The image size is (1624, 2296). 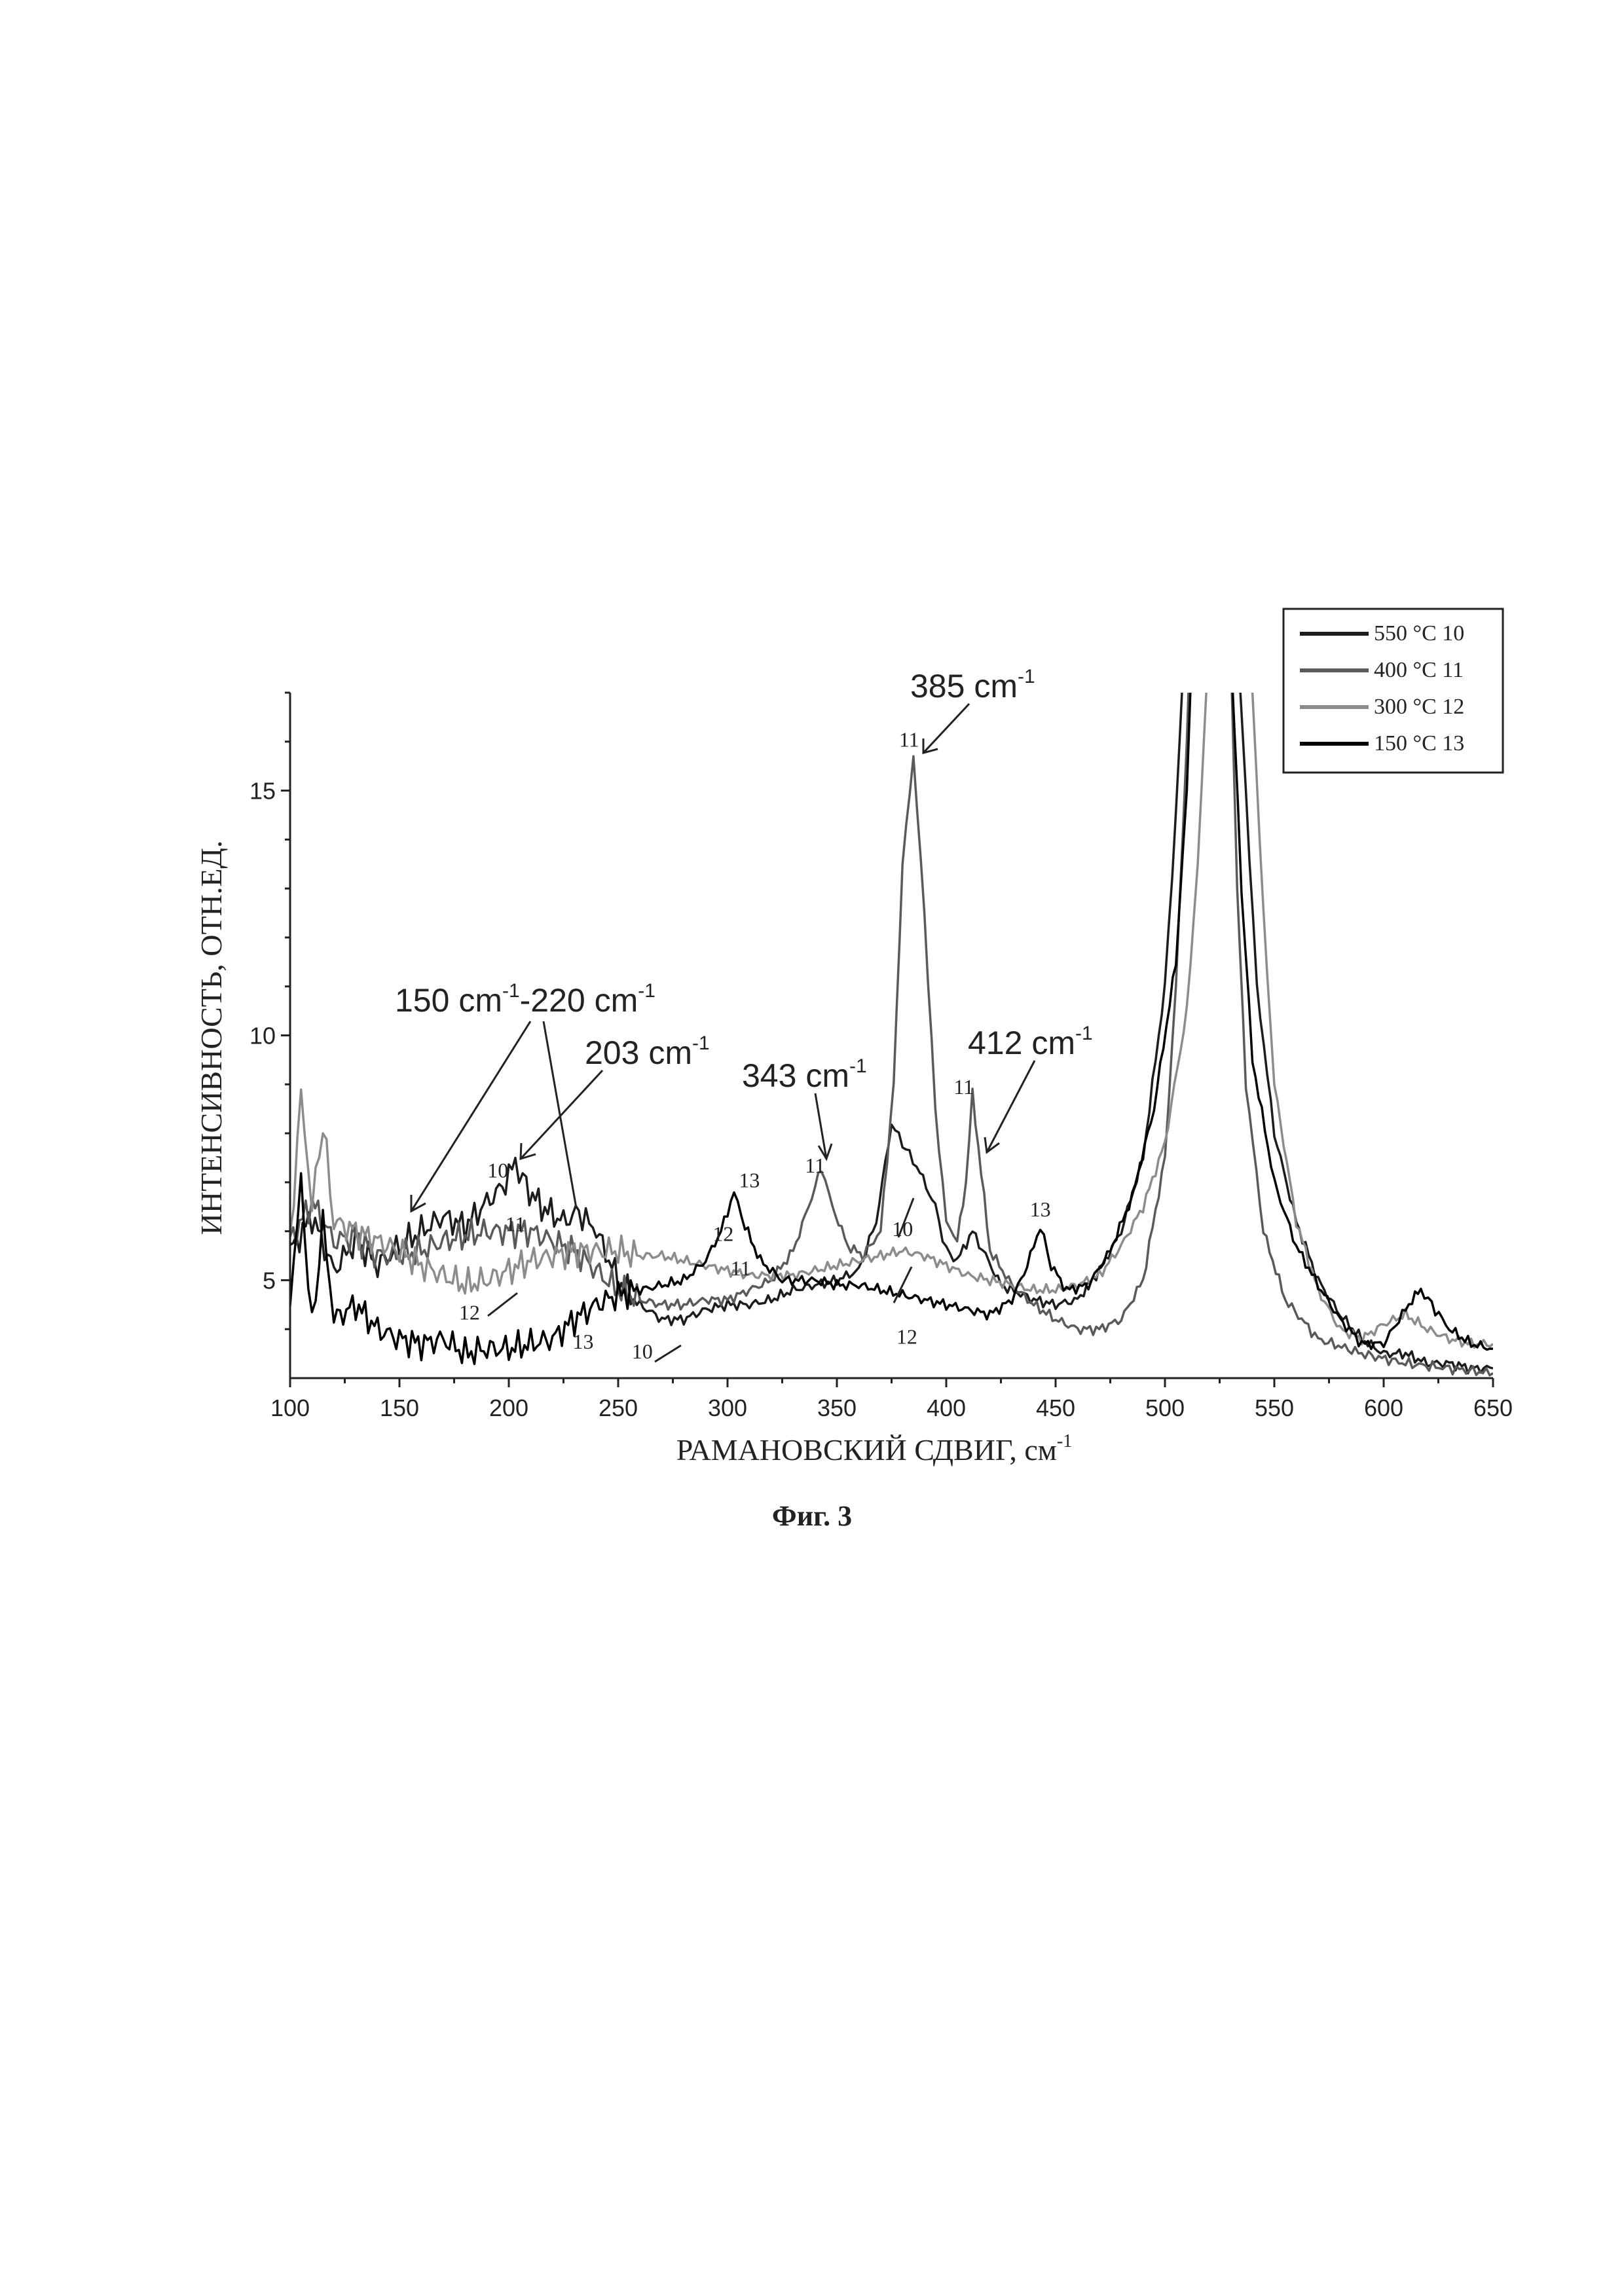 What do you see at coordinates (874, 1449) in the screenshot?
I see `x-axis-title: РАМАНОВСКИЙ СДВИГ, см-1` at bounding box center [874, 1449].